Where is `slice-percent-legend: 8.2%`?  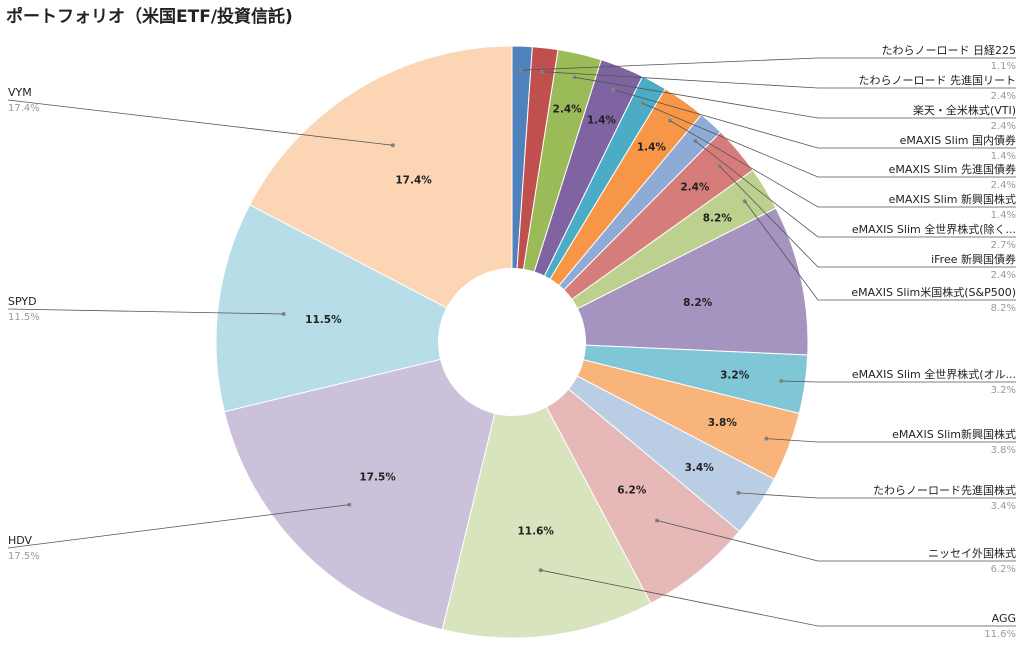
slice-percent-legend: 8.2% is located at coordinates (1003, 308).